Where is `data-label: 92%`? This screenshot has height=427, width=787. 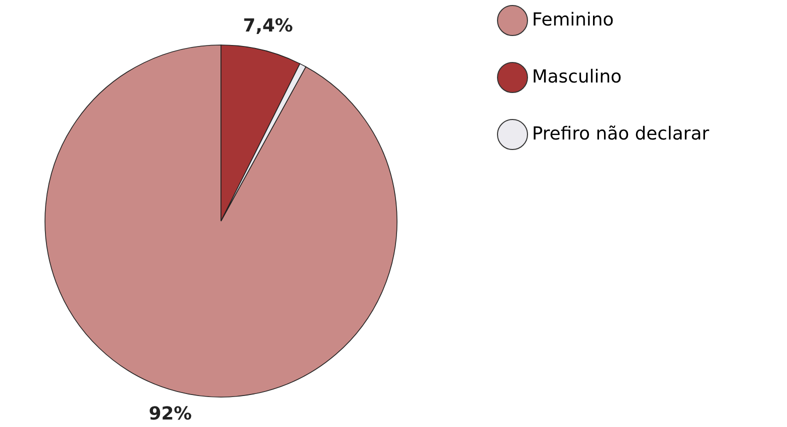 data-label: 92% is located at coordinates (170, 414).